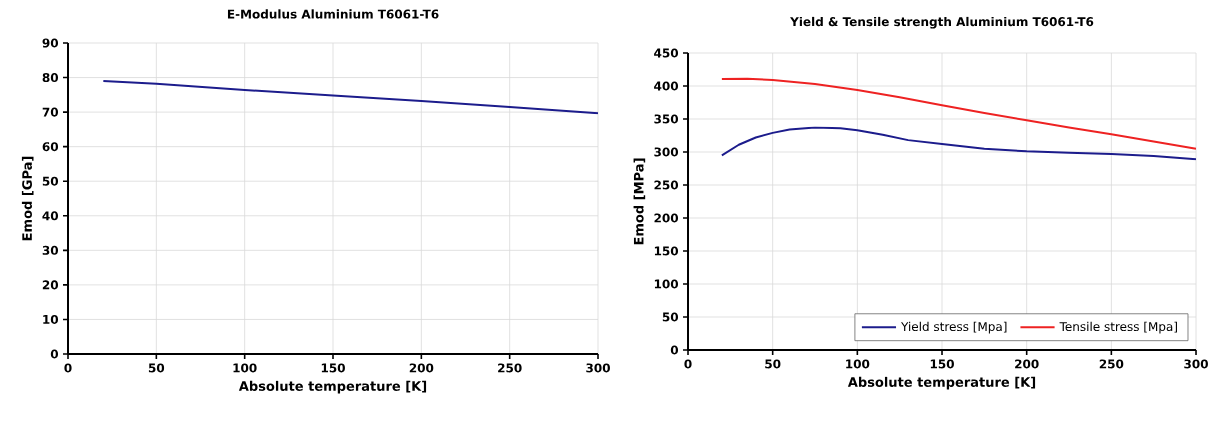 The height and width of the screenshot is (423, 1214). Describe the element at coordinates (666, 185) in the screenshot. I see `y-tick-label: 250` at that location.